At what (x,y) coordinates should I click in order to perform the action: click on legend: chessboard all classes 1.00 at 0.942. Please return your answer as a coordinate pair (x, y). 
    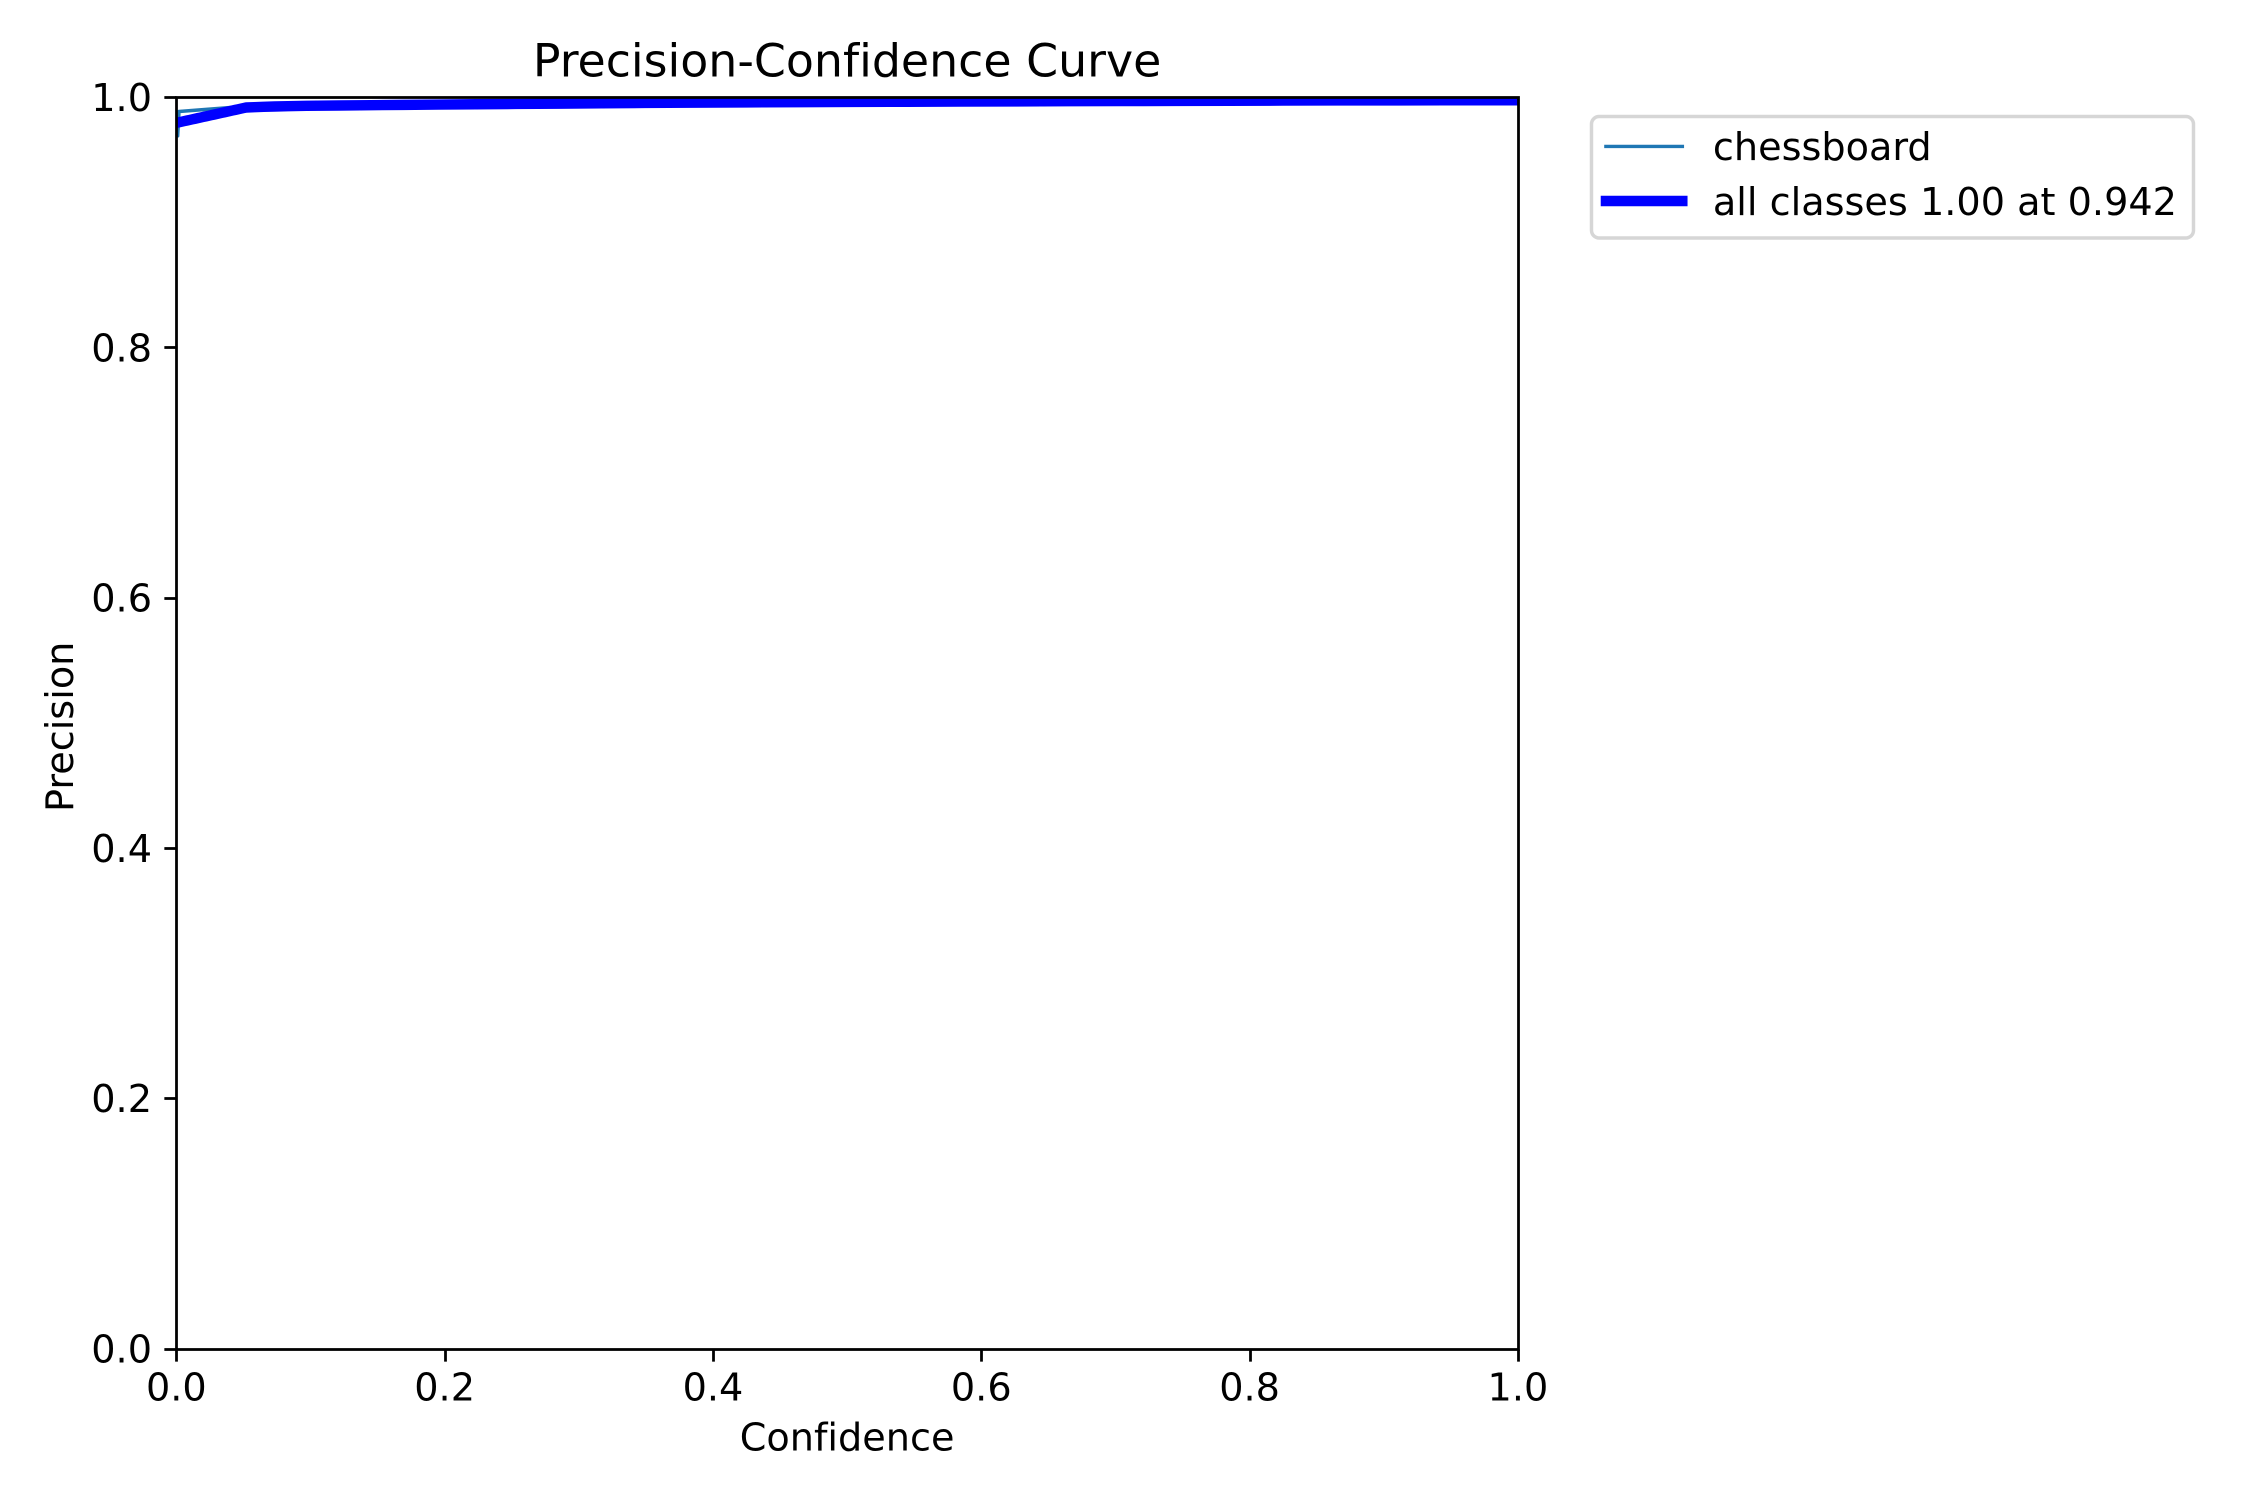
    Looking at the image, I should click on (1892, 177).